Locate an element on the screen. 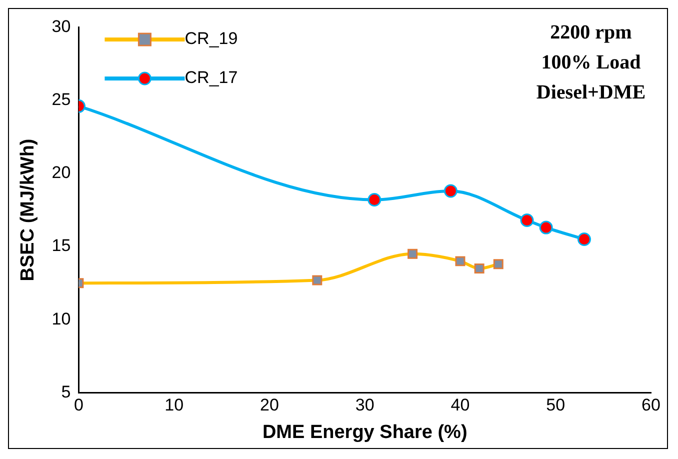 The width and height of the screenshot is (678, 459). legend-label: CR_19 is located at coordinates (173, 38).